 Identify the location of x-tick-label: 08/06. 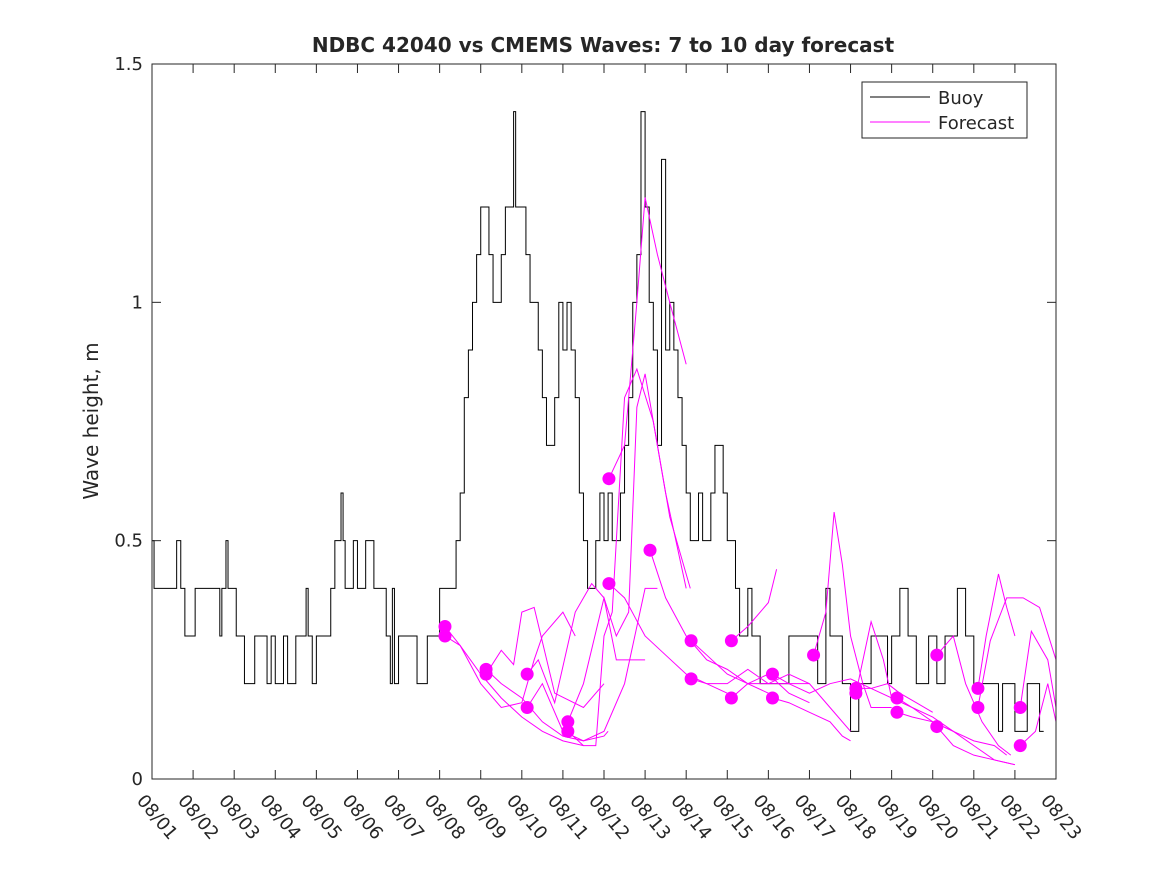
(362, 817).